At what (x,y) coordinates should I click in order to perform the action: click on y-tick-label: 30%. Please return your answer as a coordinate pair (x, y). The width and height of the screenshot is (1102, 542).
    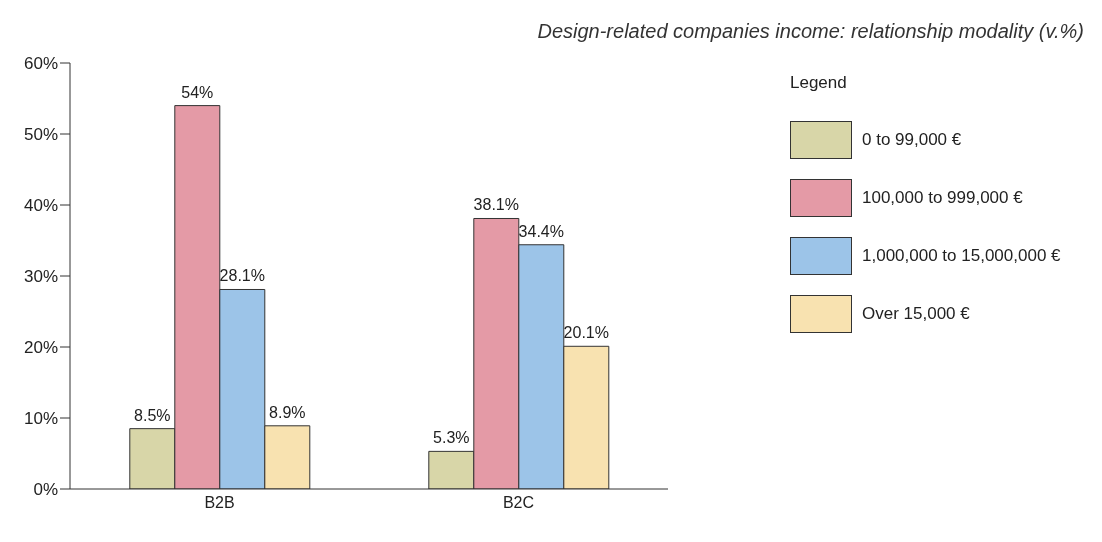
    Looking at the image, I should click on (40, 277).